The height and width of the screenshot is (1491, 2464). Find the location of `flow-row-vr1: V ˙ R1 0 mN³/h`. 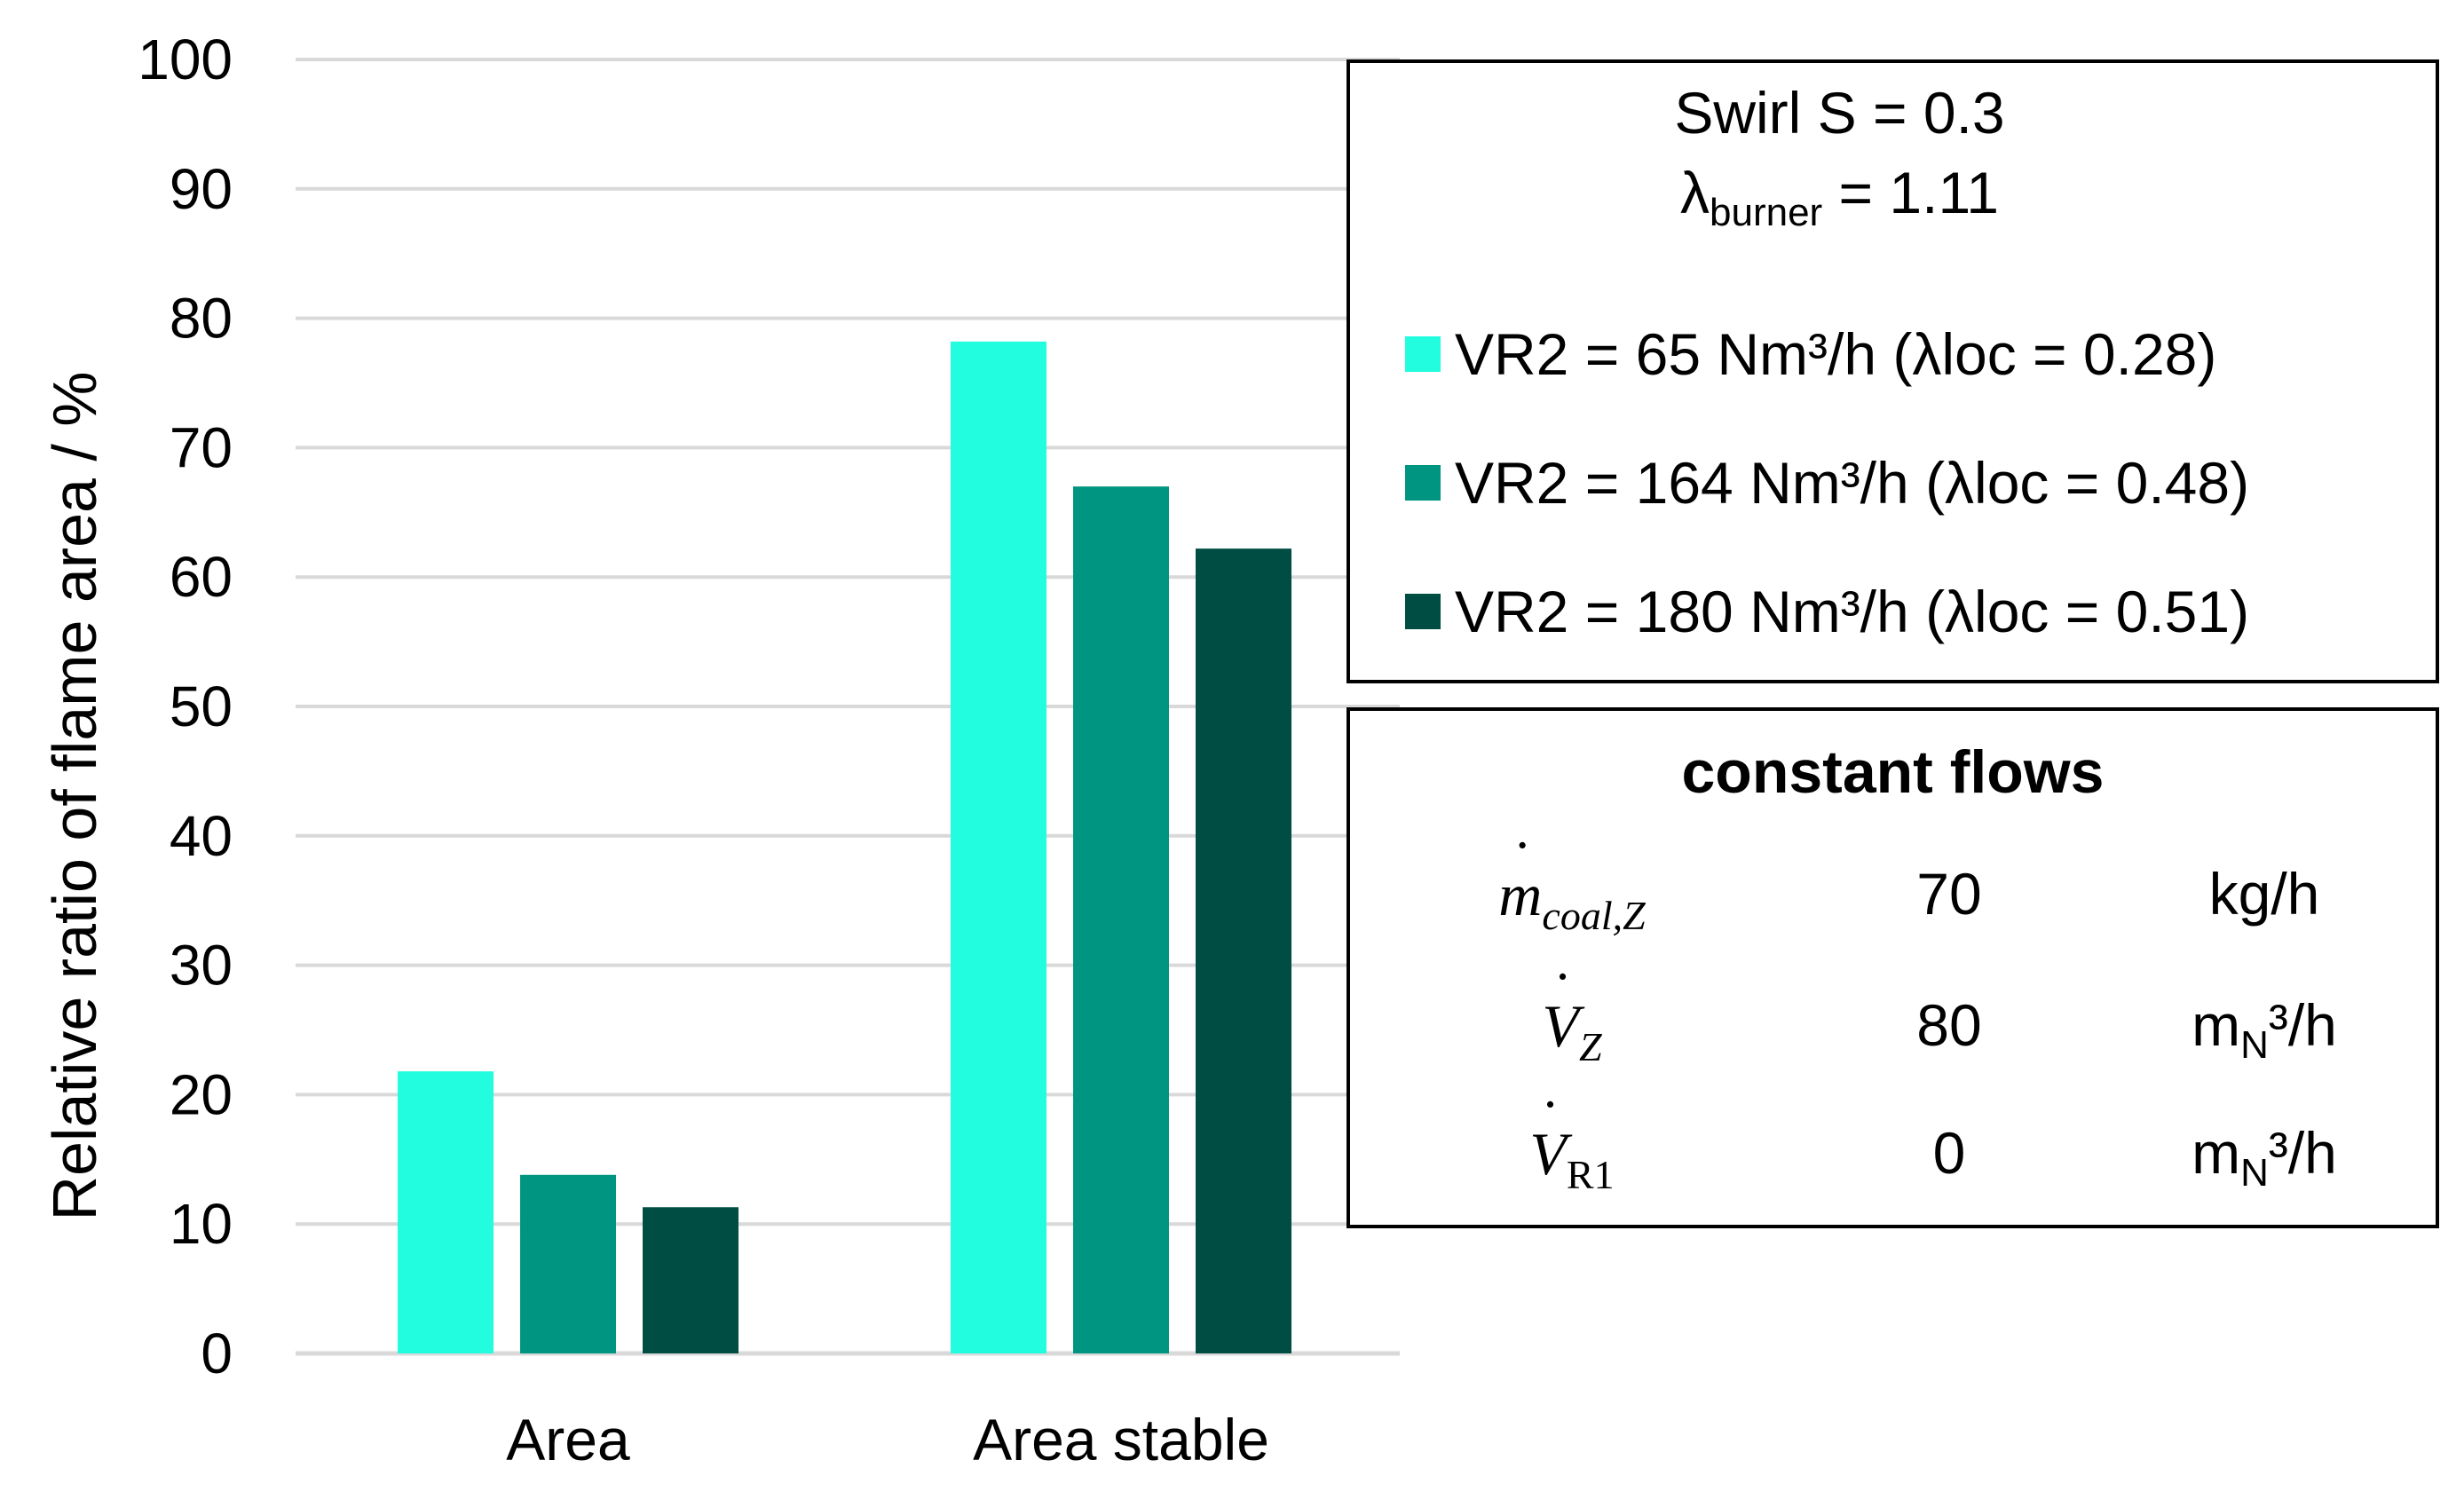

flow-row-vr1: V ˙ R1 0 mN³/h is located at coordinates (1893, 1147).